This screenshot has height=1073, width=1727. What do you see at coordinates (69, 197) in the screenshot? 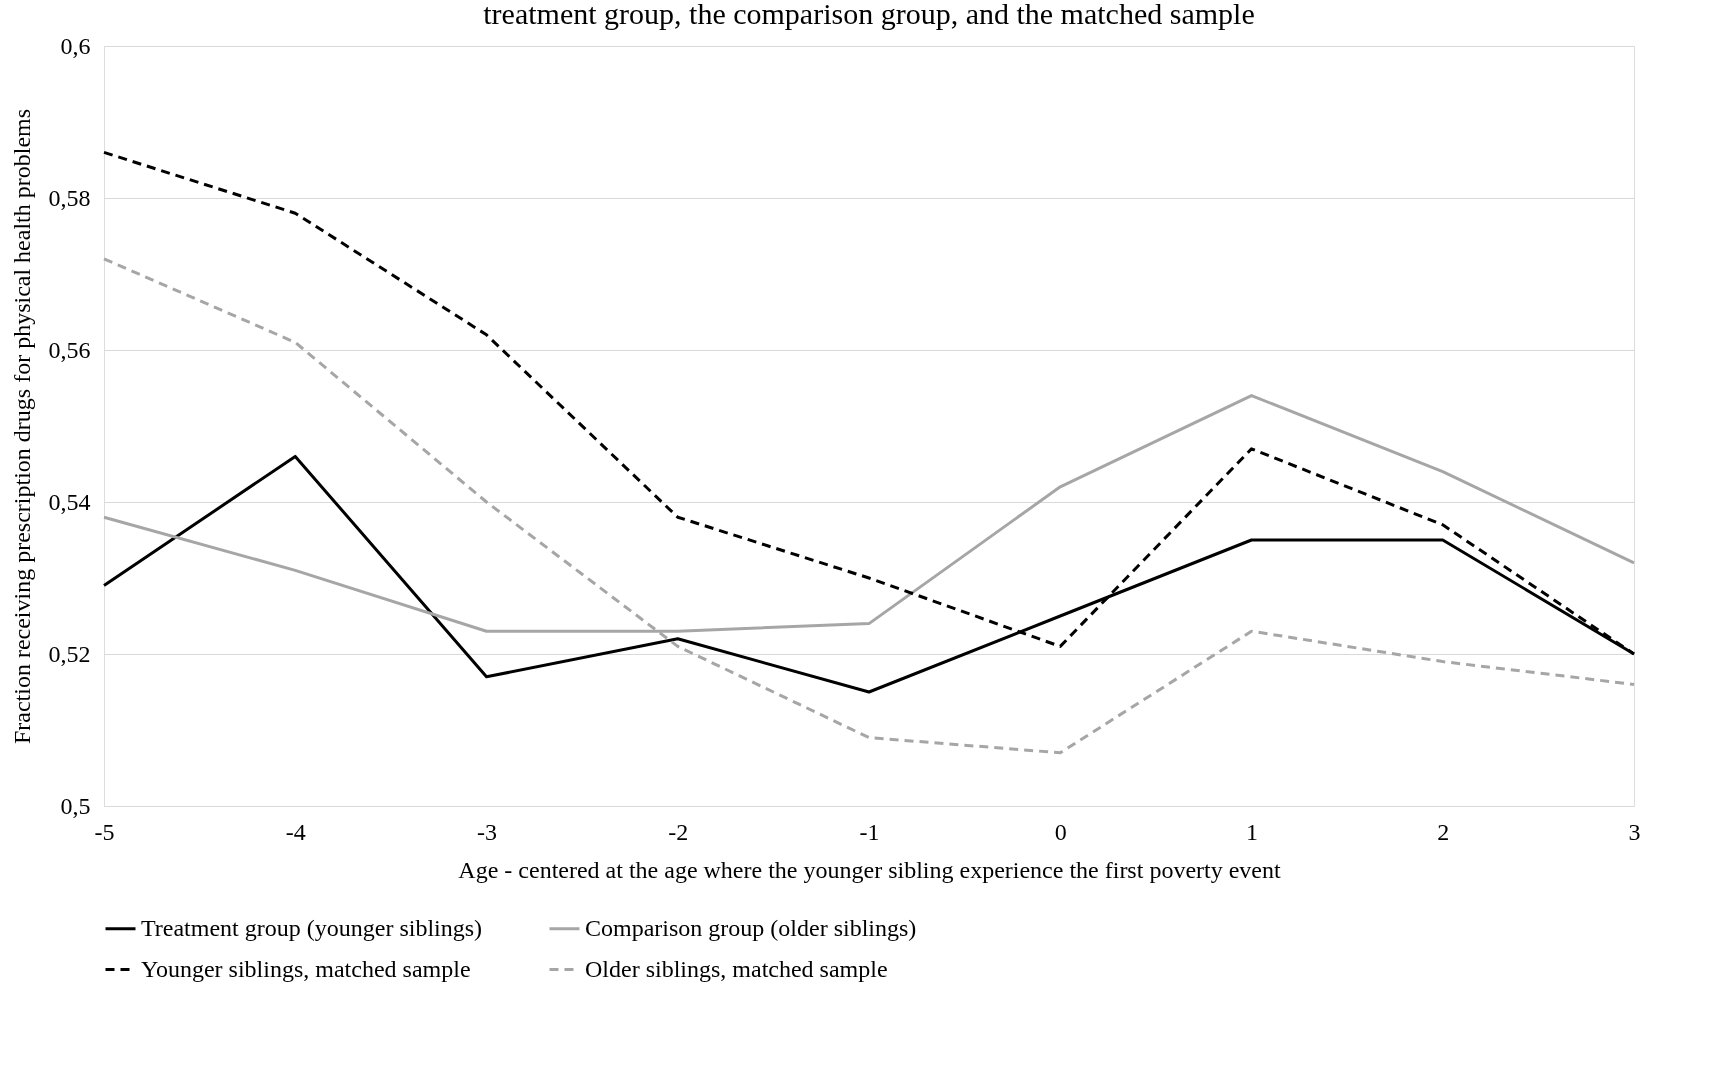
I see `y-tick-label: 0,58` at bounding box center [69, 197].